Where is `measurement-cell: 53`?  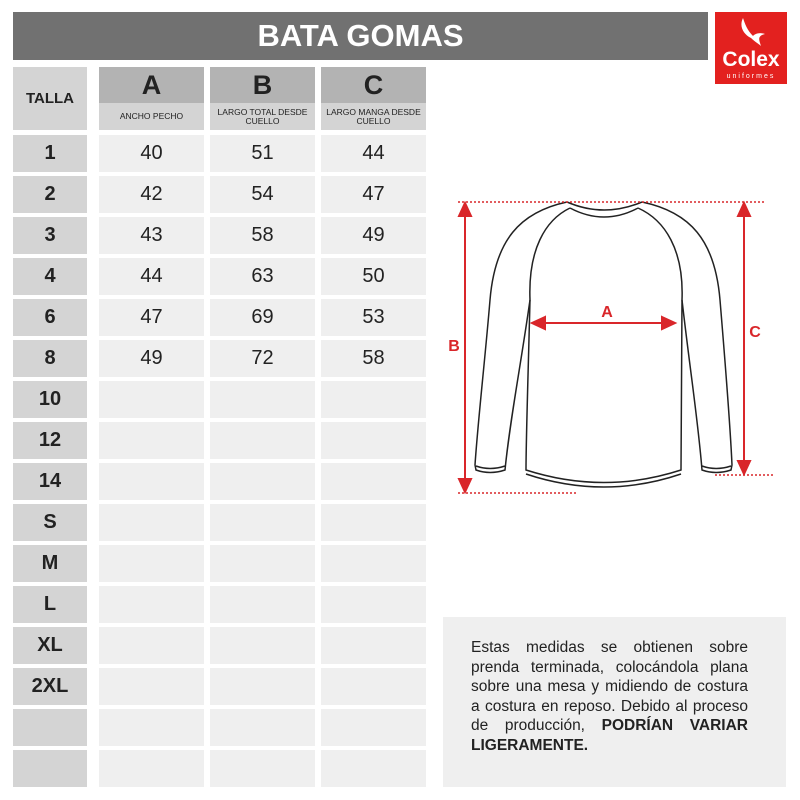
measurement-cell: 53 is located at coordinates (373, 317).